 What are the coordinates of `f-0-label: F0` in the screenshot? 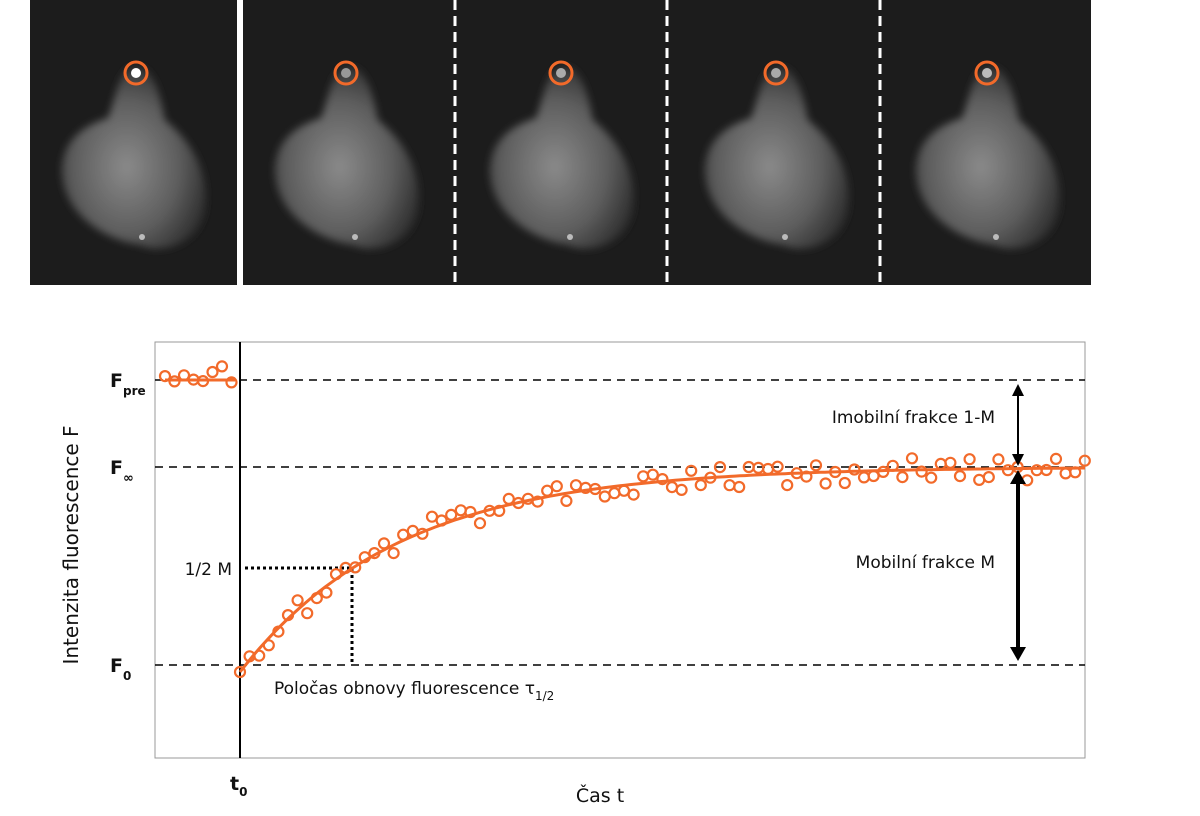 It's located at (120, 669).